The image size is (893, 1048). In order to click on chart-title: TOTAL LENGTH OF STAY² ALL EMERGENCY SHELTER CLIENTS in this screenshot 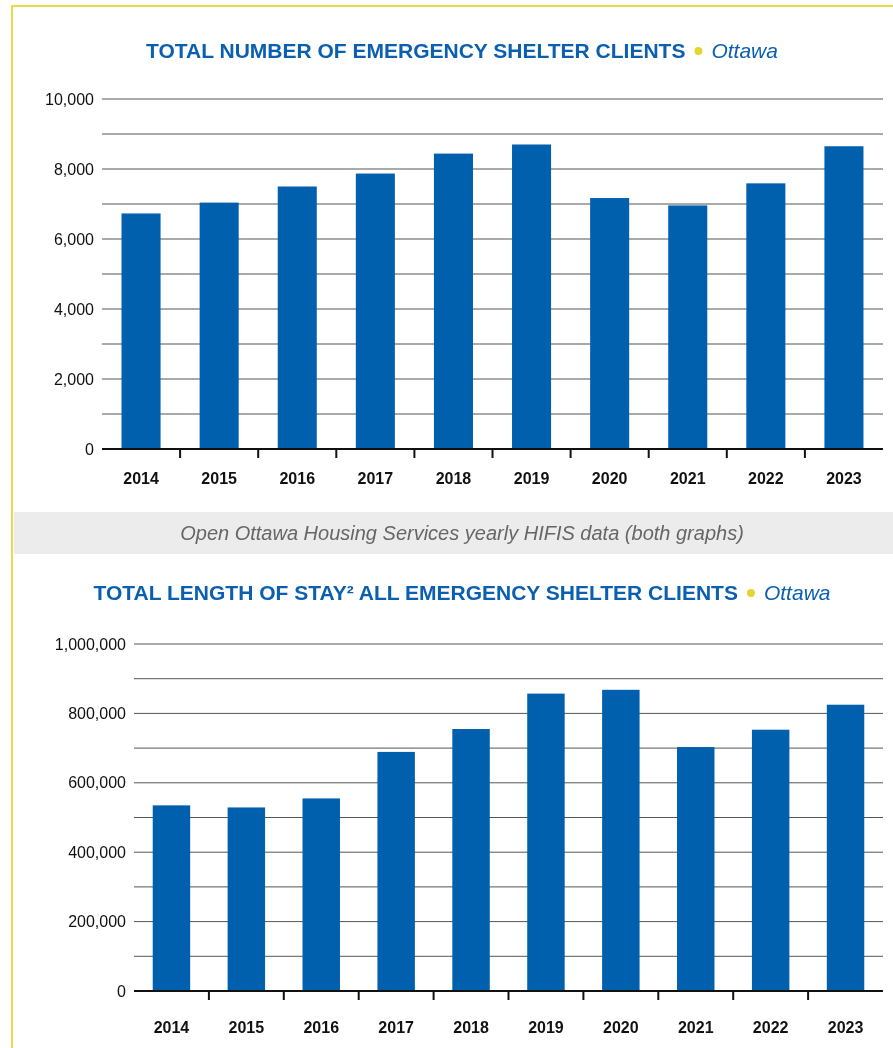, I will do `click(415, 592)`.